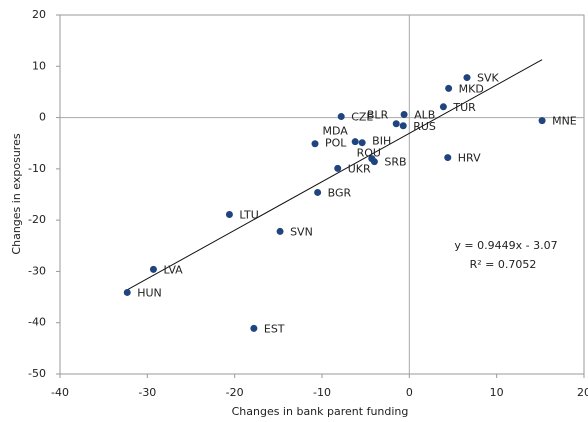 This screenshot has height=422, width=588. Describe the element at coordinates (274, 328) in the screenshot. I see `point-label: EST` at that location.